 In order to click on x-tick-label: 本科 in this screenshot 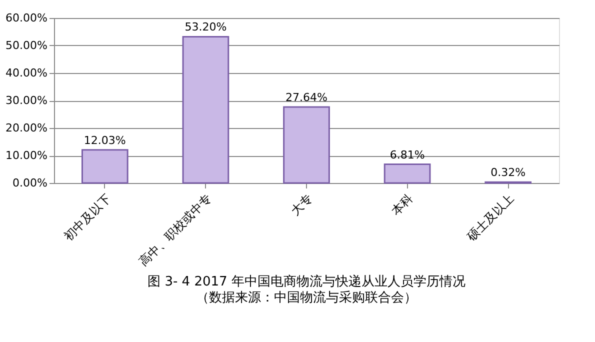, I will do `click(402, 204)`.